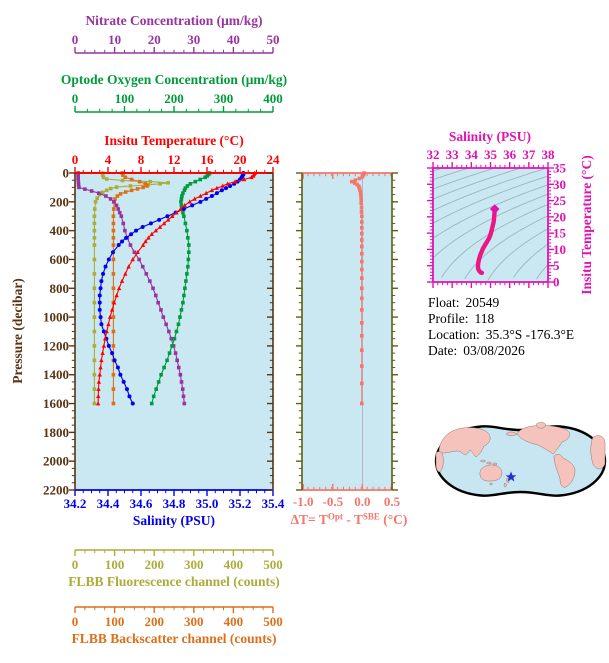 Image resolution: width=609 pixels, height=663 pixels. What do you see at coordinates (234, 621) in the screenshot?
I see `tick-label: 400` at bounding box center [234, 621].